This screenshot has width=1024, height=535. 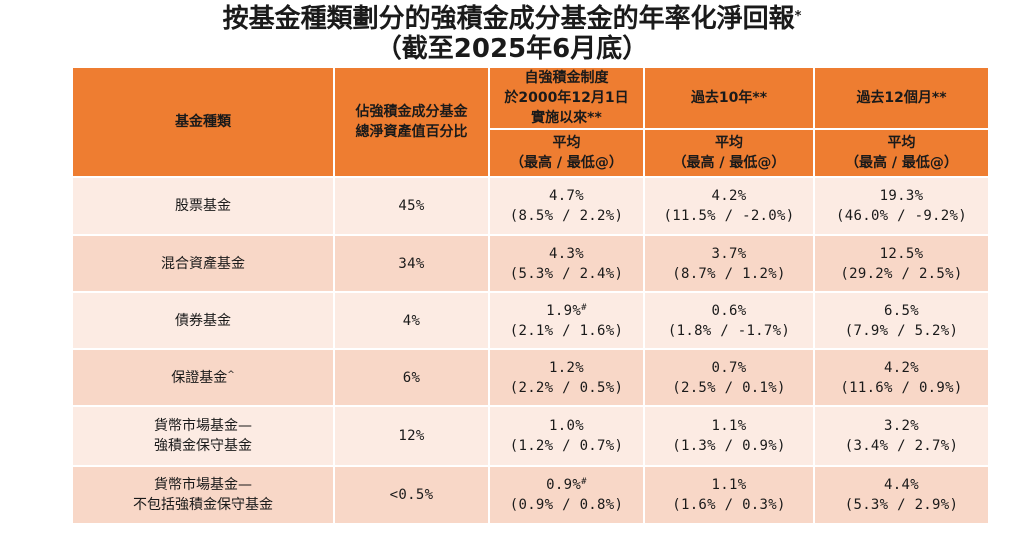 What do you see at coordinates (411, 132) in the screenshot?
I see `header-share-line2: 總淨資產值百分比` at bounding box center [411, 132].